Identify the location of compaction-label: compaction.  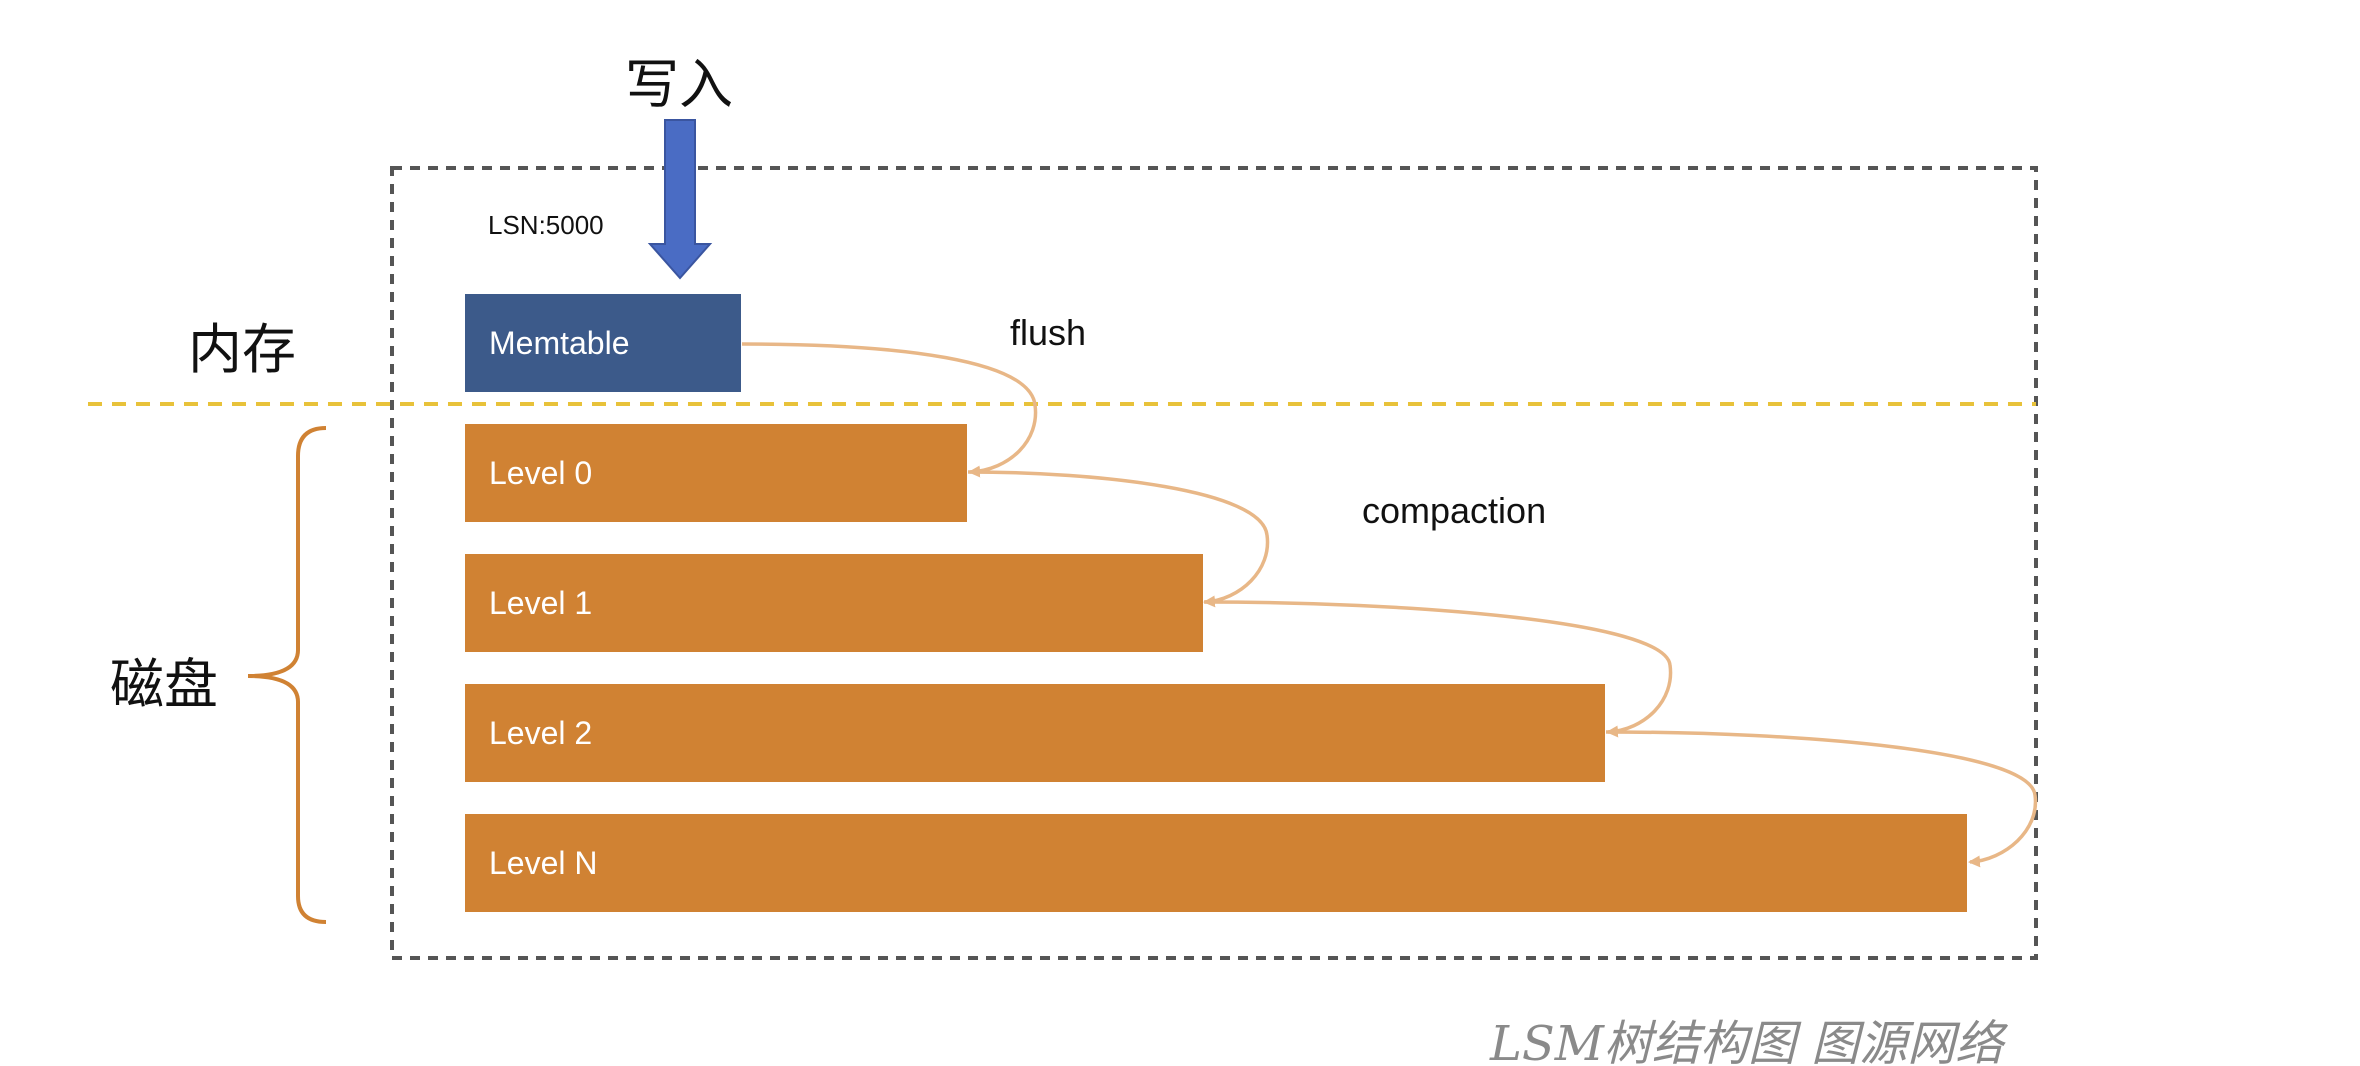
(1454, 511).